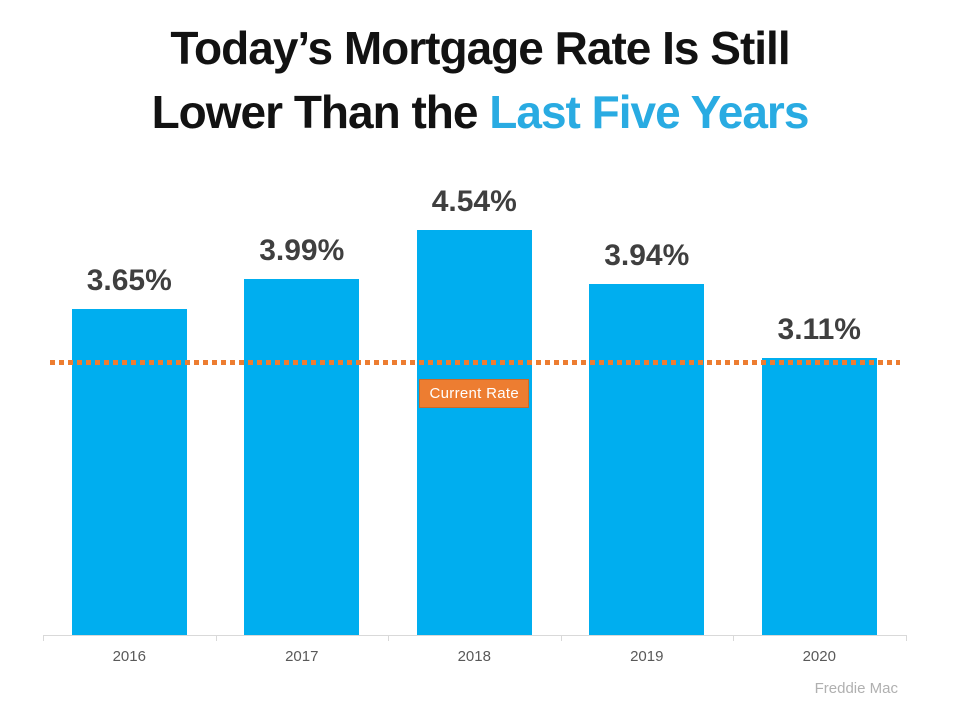 The width and height of the screenshot is (960, 720). Describe the element at coordinates (474, 201) in the screenshot. I see `value-label-2018: 4.54%` at that location.